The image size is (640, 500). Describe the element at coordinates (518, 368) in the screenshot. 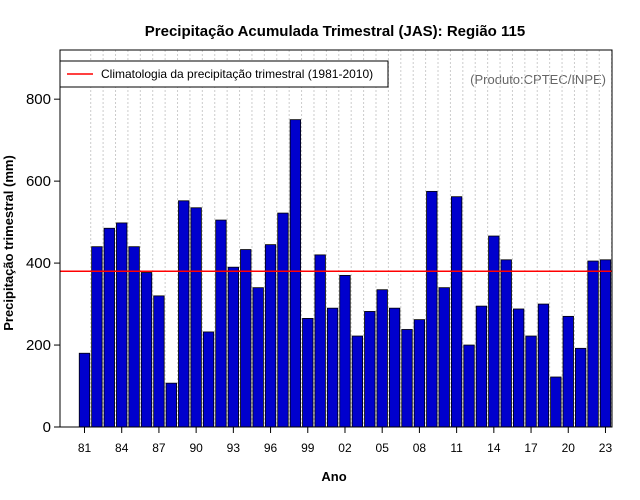

I see `bar-2016` at that location.